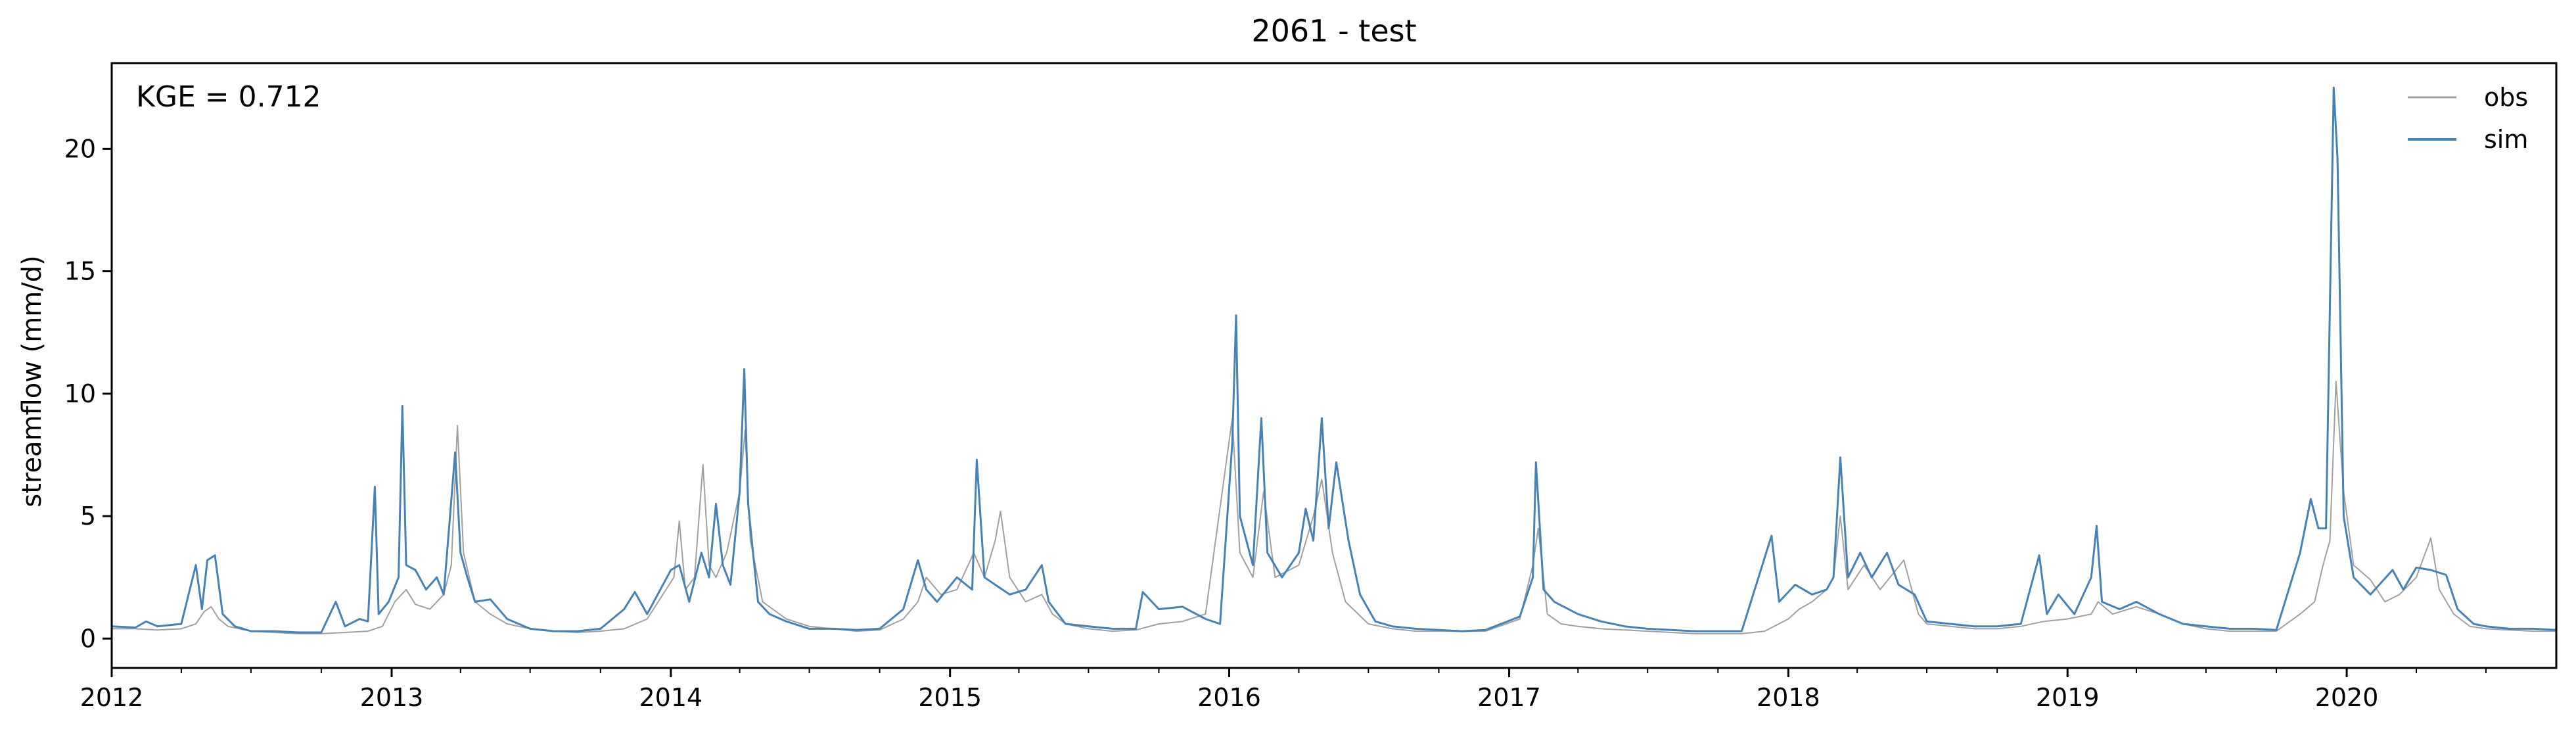  What do you see at coordinates (80, 148) in the screenshot?
I see `y-tick-label-20: 20` at bounding box center [80, 148].